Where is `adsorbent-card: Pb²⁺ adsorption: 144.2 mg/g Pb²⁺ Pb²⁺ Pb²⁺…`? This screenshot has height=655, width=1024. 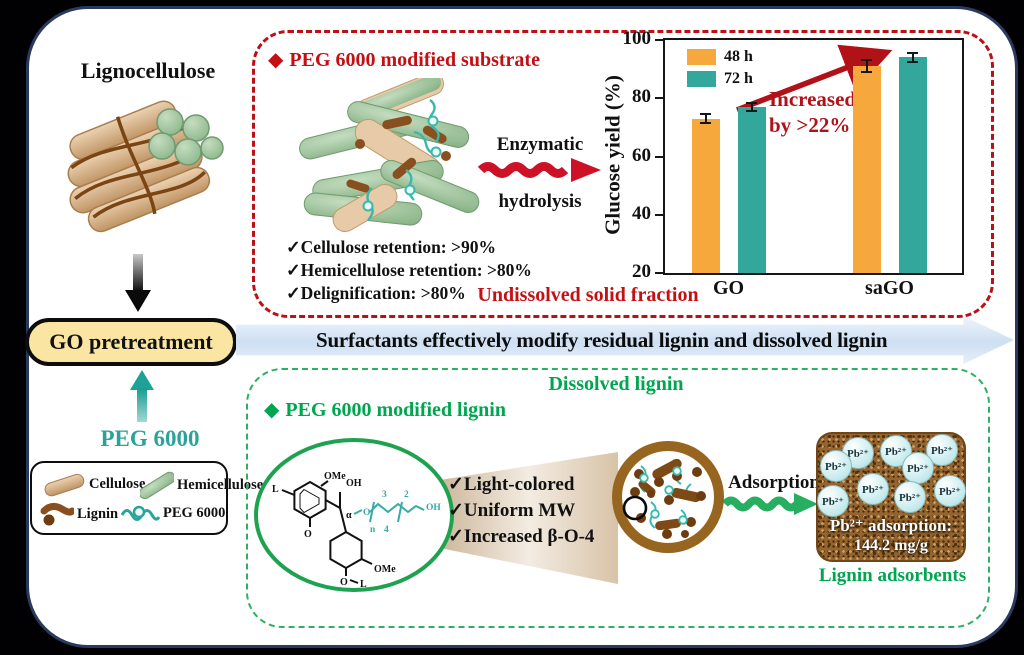 adsorbent-card: Pb²⁺ adsorption: 144.2 mg/g Pb²⁺ Pb²⁺ Pb²⁺… is located at coordinates (891, 497).